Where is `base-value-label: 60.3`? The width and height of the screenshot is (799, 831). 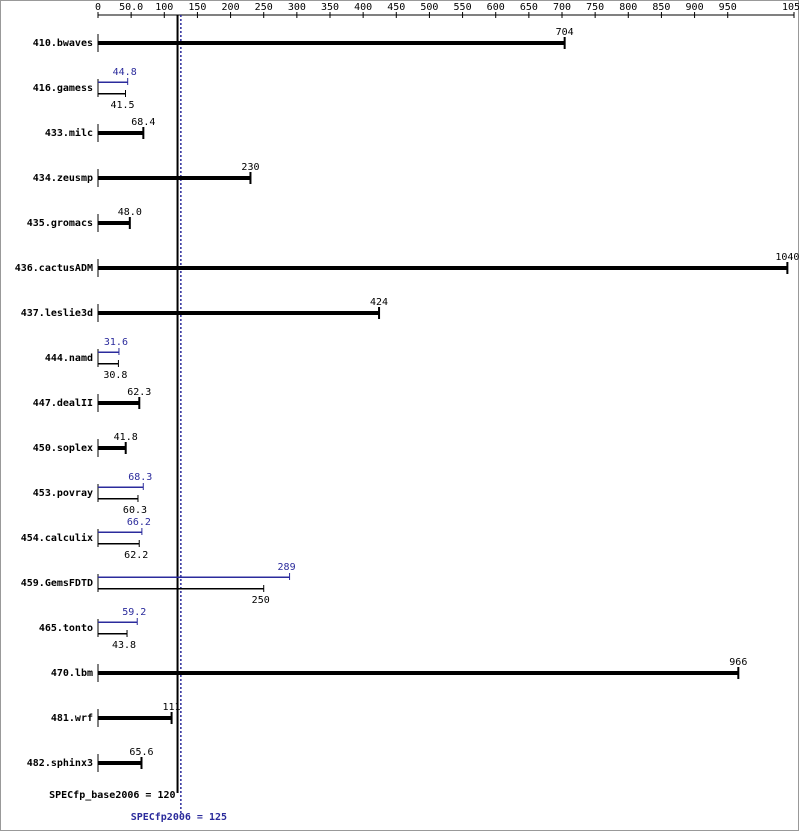
base-value-label: 60.3 is located at coordinates (135, 510).